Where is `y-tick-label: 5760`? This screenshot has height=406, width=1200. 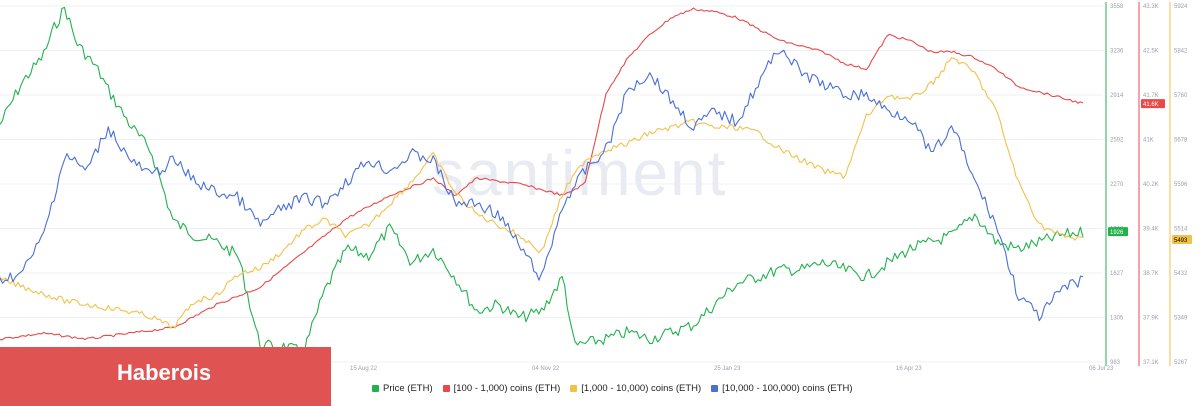 y-tick-label: 5760 is located at coordinates (1181, 96).